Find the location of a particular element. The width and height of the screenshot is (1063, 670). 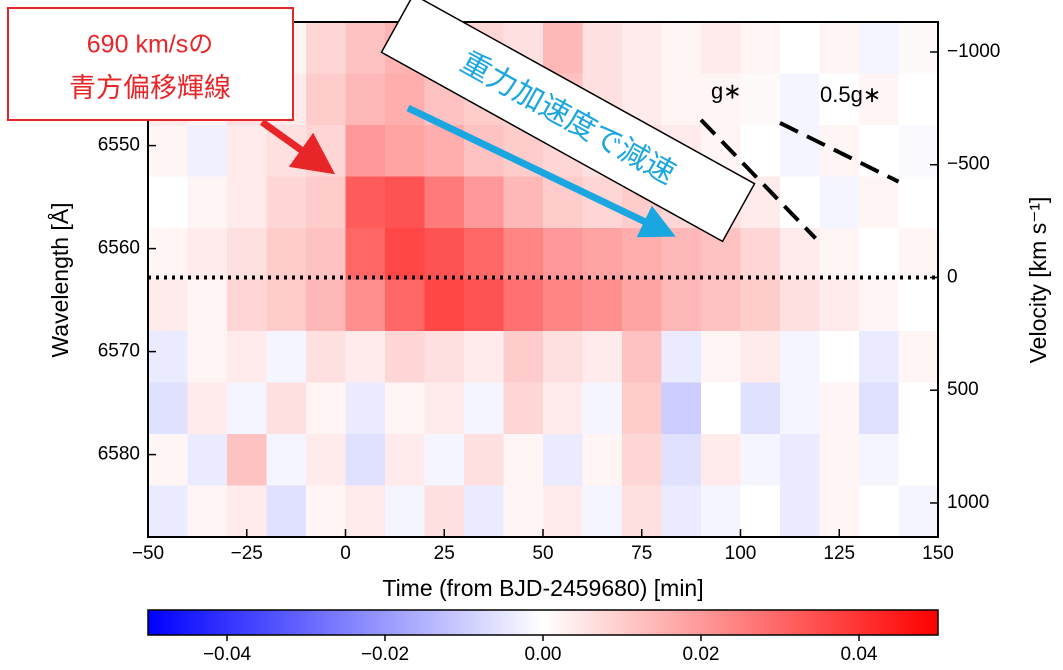

colorbar-tick-label: −0.02 is located at coordinates (385, 654).